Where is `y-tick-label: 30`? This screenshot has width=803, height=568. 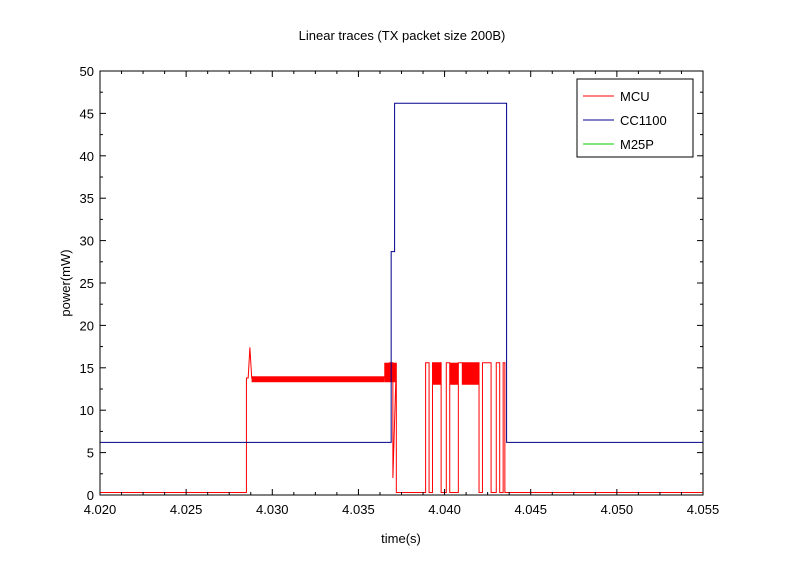 y-tick-label: 30 is located at coordinates (87, 241).